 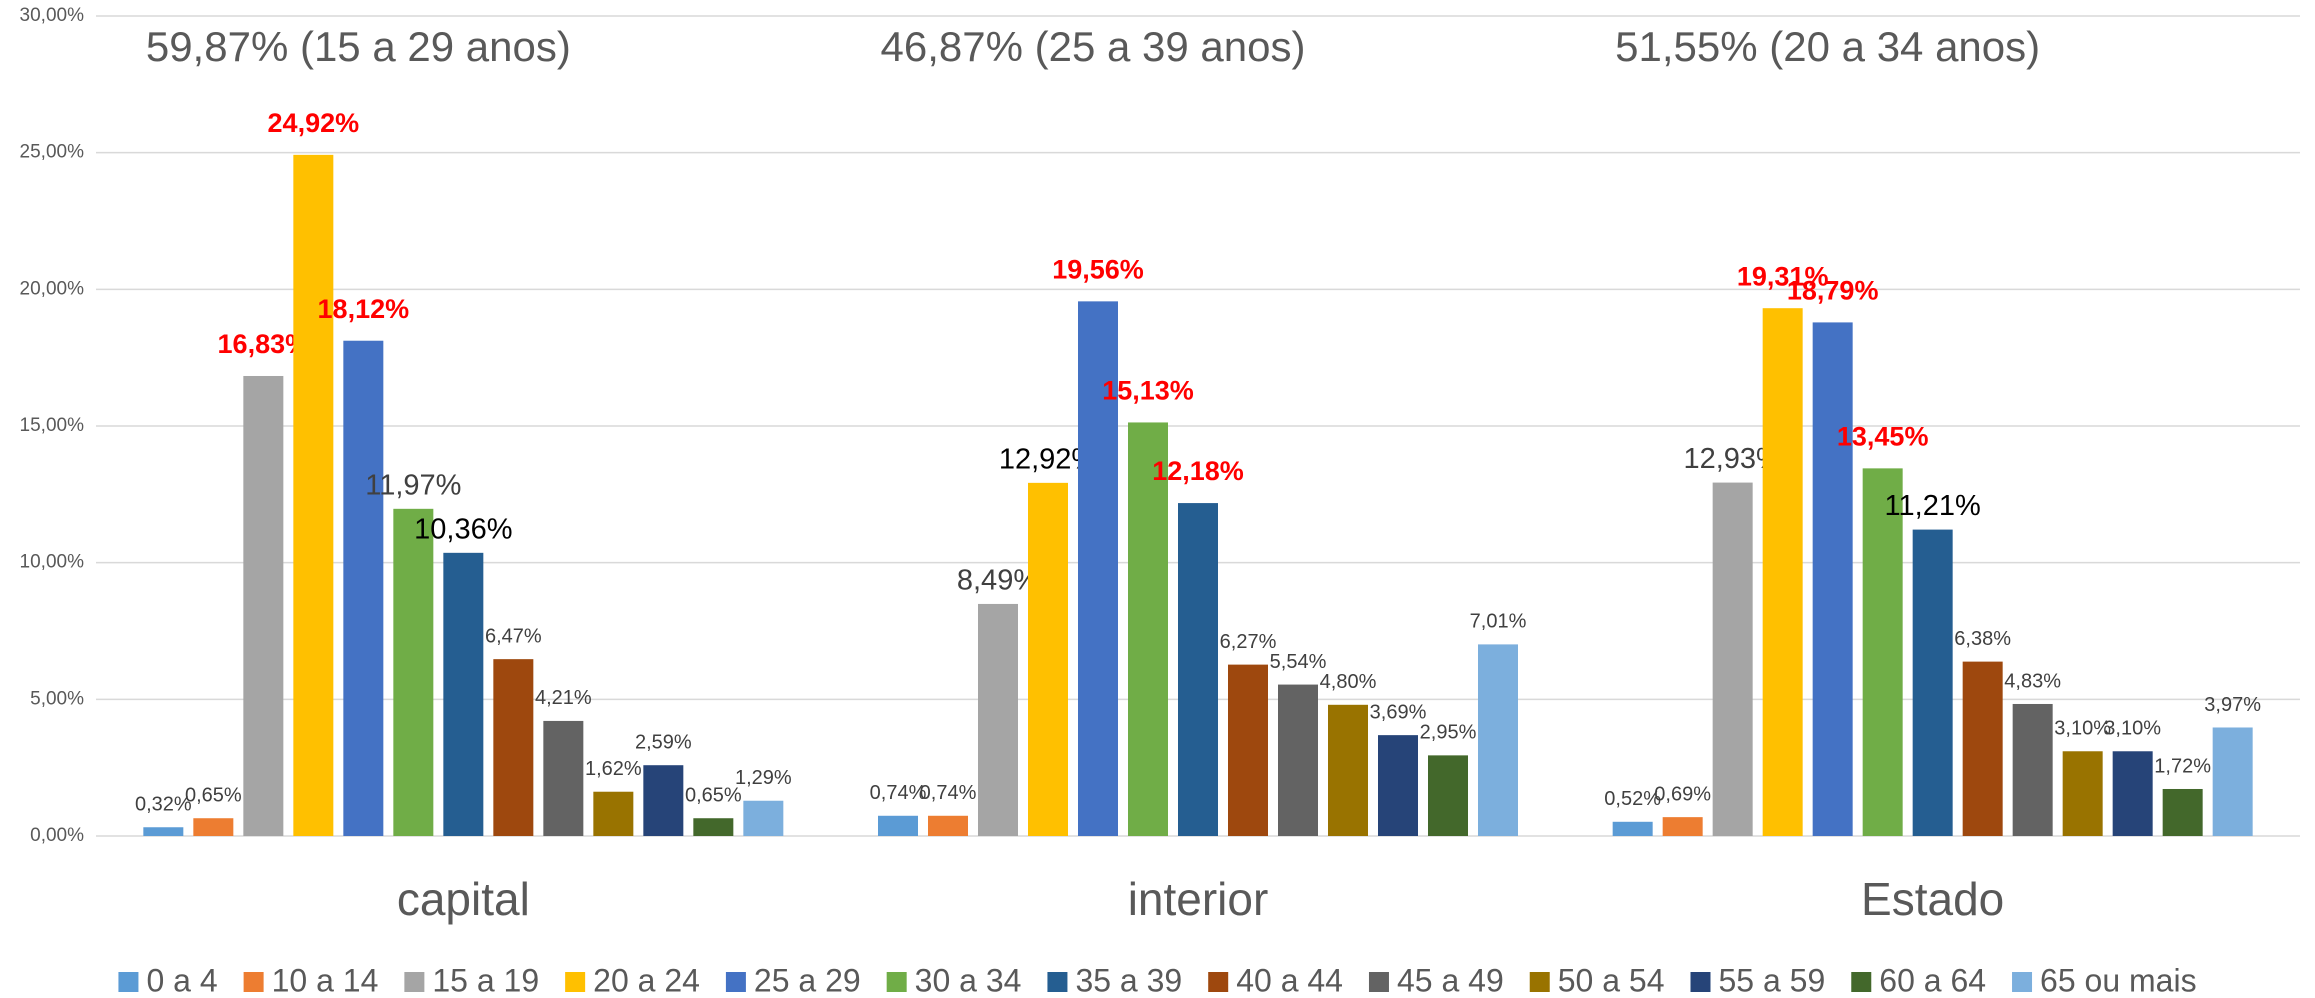 I want to click on legend-label: 25 a 29, so click(x=807, y=980).